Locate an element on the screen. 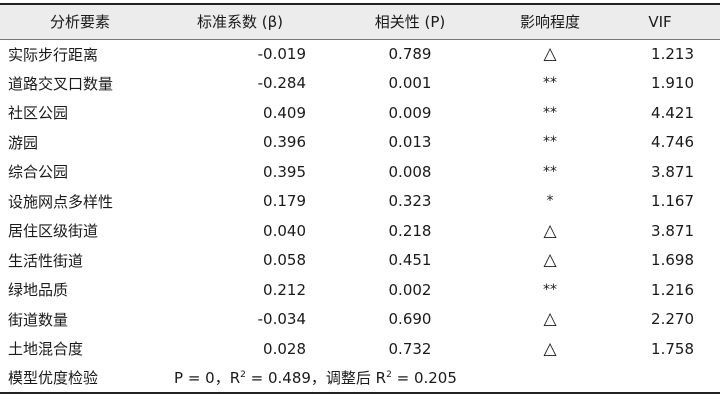 This screenshot has height=400, width=720. factor-cell: 生活性街道 is located at coordinates (46, 260).